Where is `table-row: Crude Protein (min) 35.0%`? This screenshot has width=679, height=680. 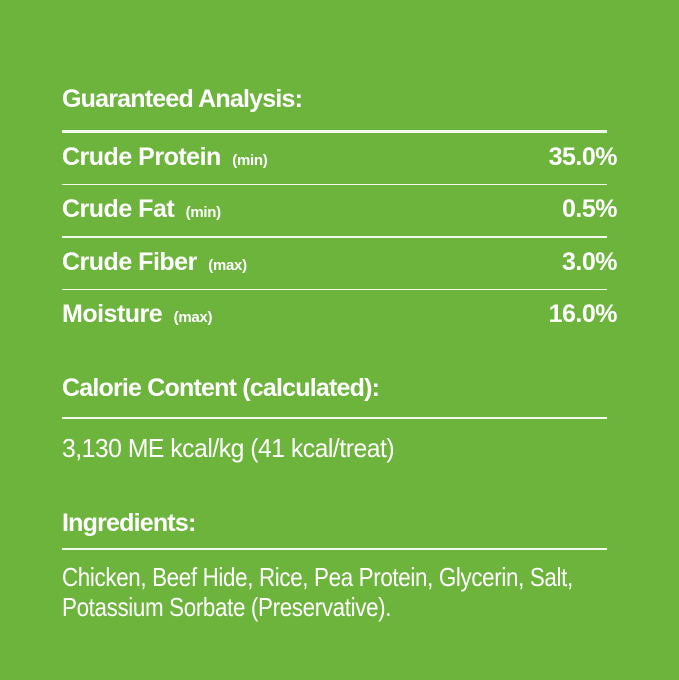
table-row: Crude Protein (min) 35.0% is located at coordinates (340, 158).